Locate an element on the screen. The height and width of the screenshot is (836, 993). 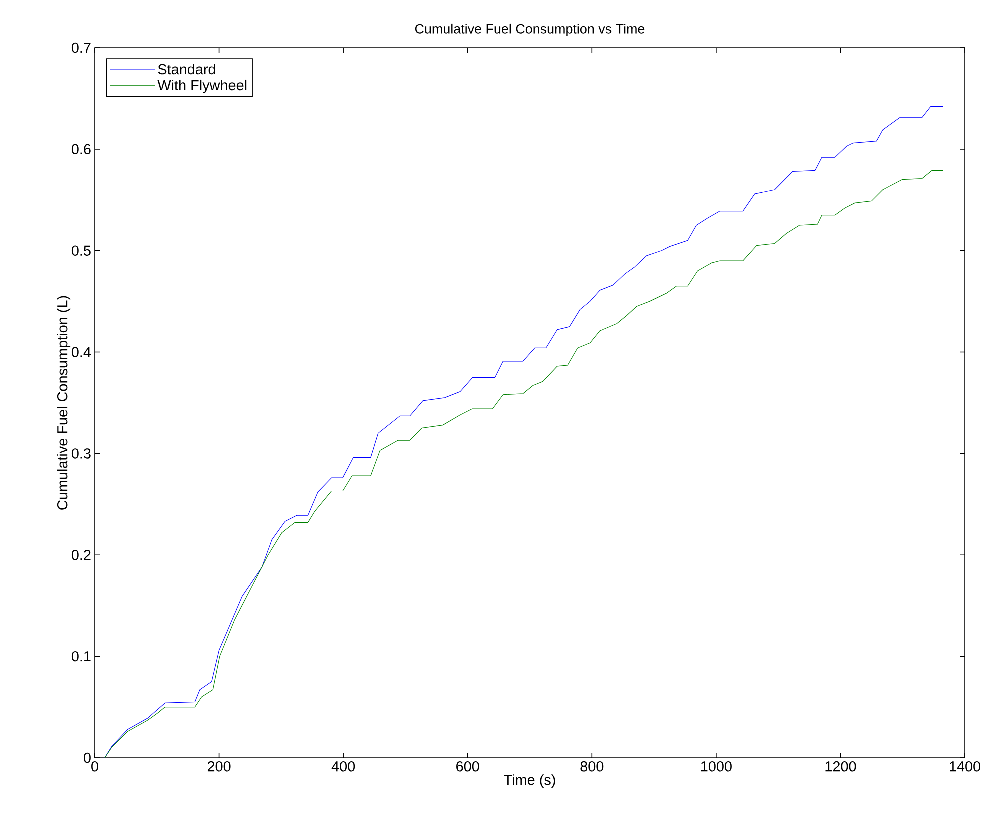
x-tick-label: 1000 is located at coordinates (716, 767).